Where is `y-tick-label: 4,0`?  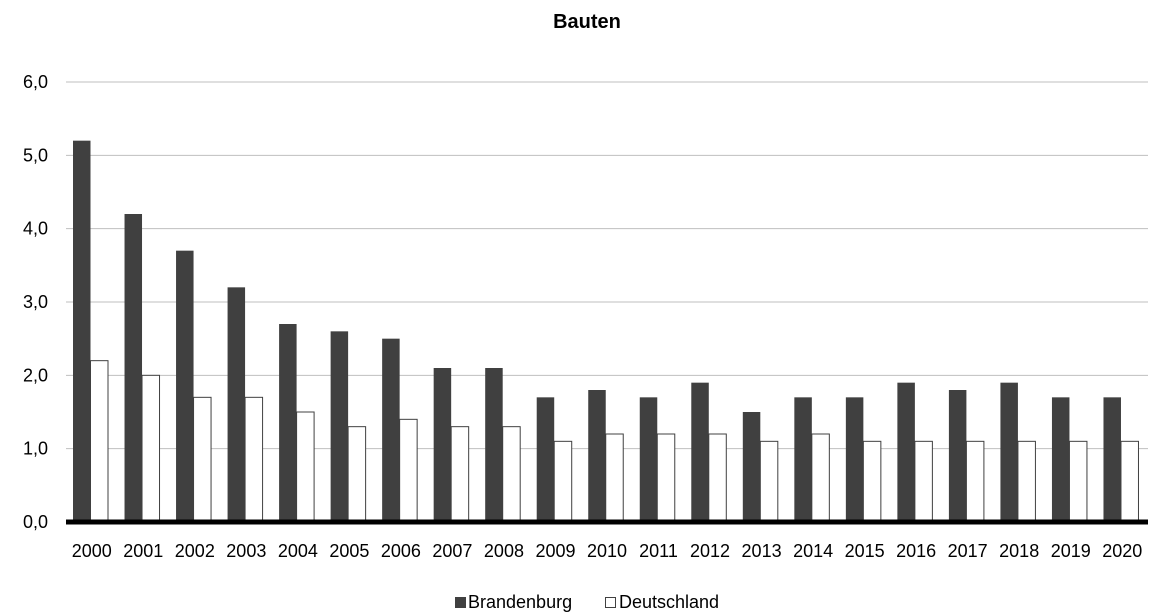
y-tick-label: 4,0 is located at coordinates (35, 229).